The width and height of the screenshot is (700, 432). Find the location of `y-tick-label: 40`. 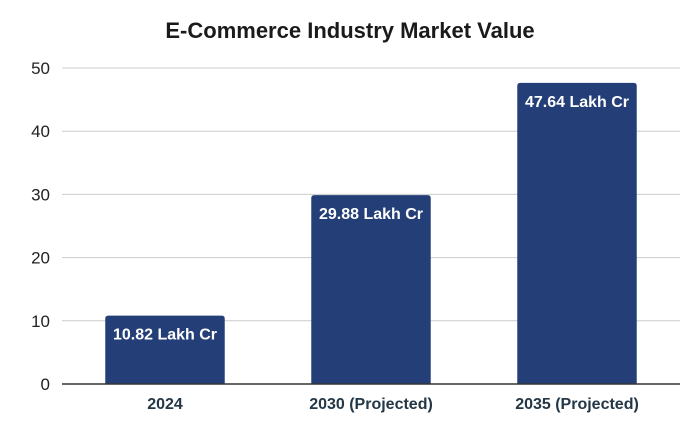

y-tick-label: 40 is located at coordinates (40, 131).